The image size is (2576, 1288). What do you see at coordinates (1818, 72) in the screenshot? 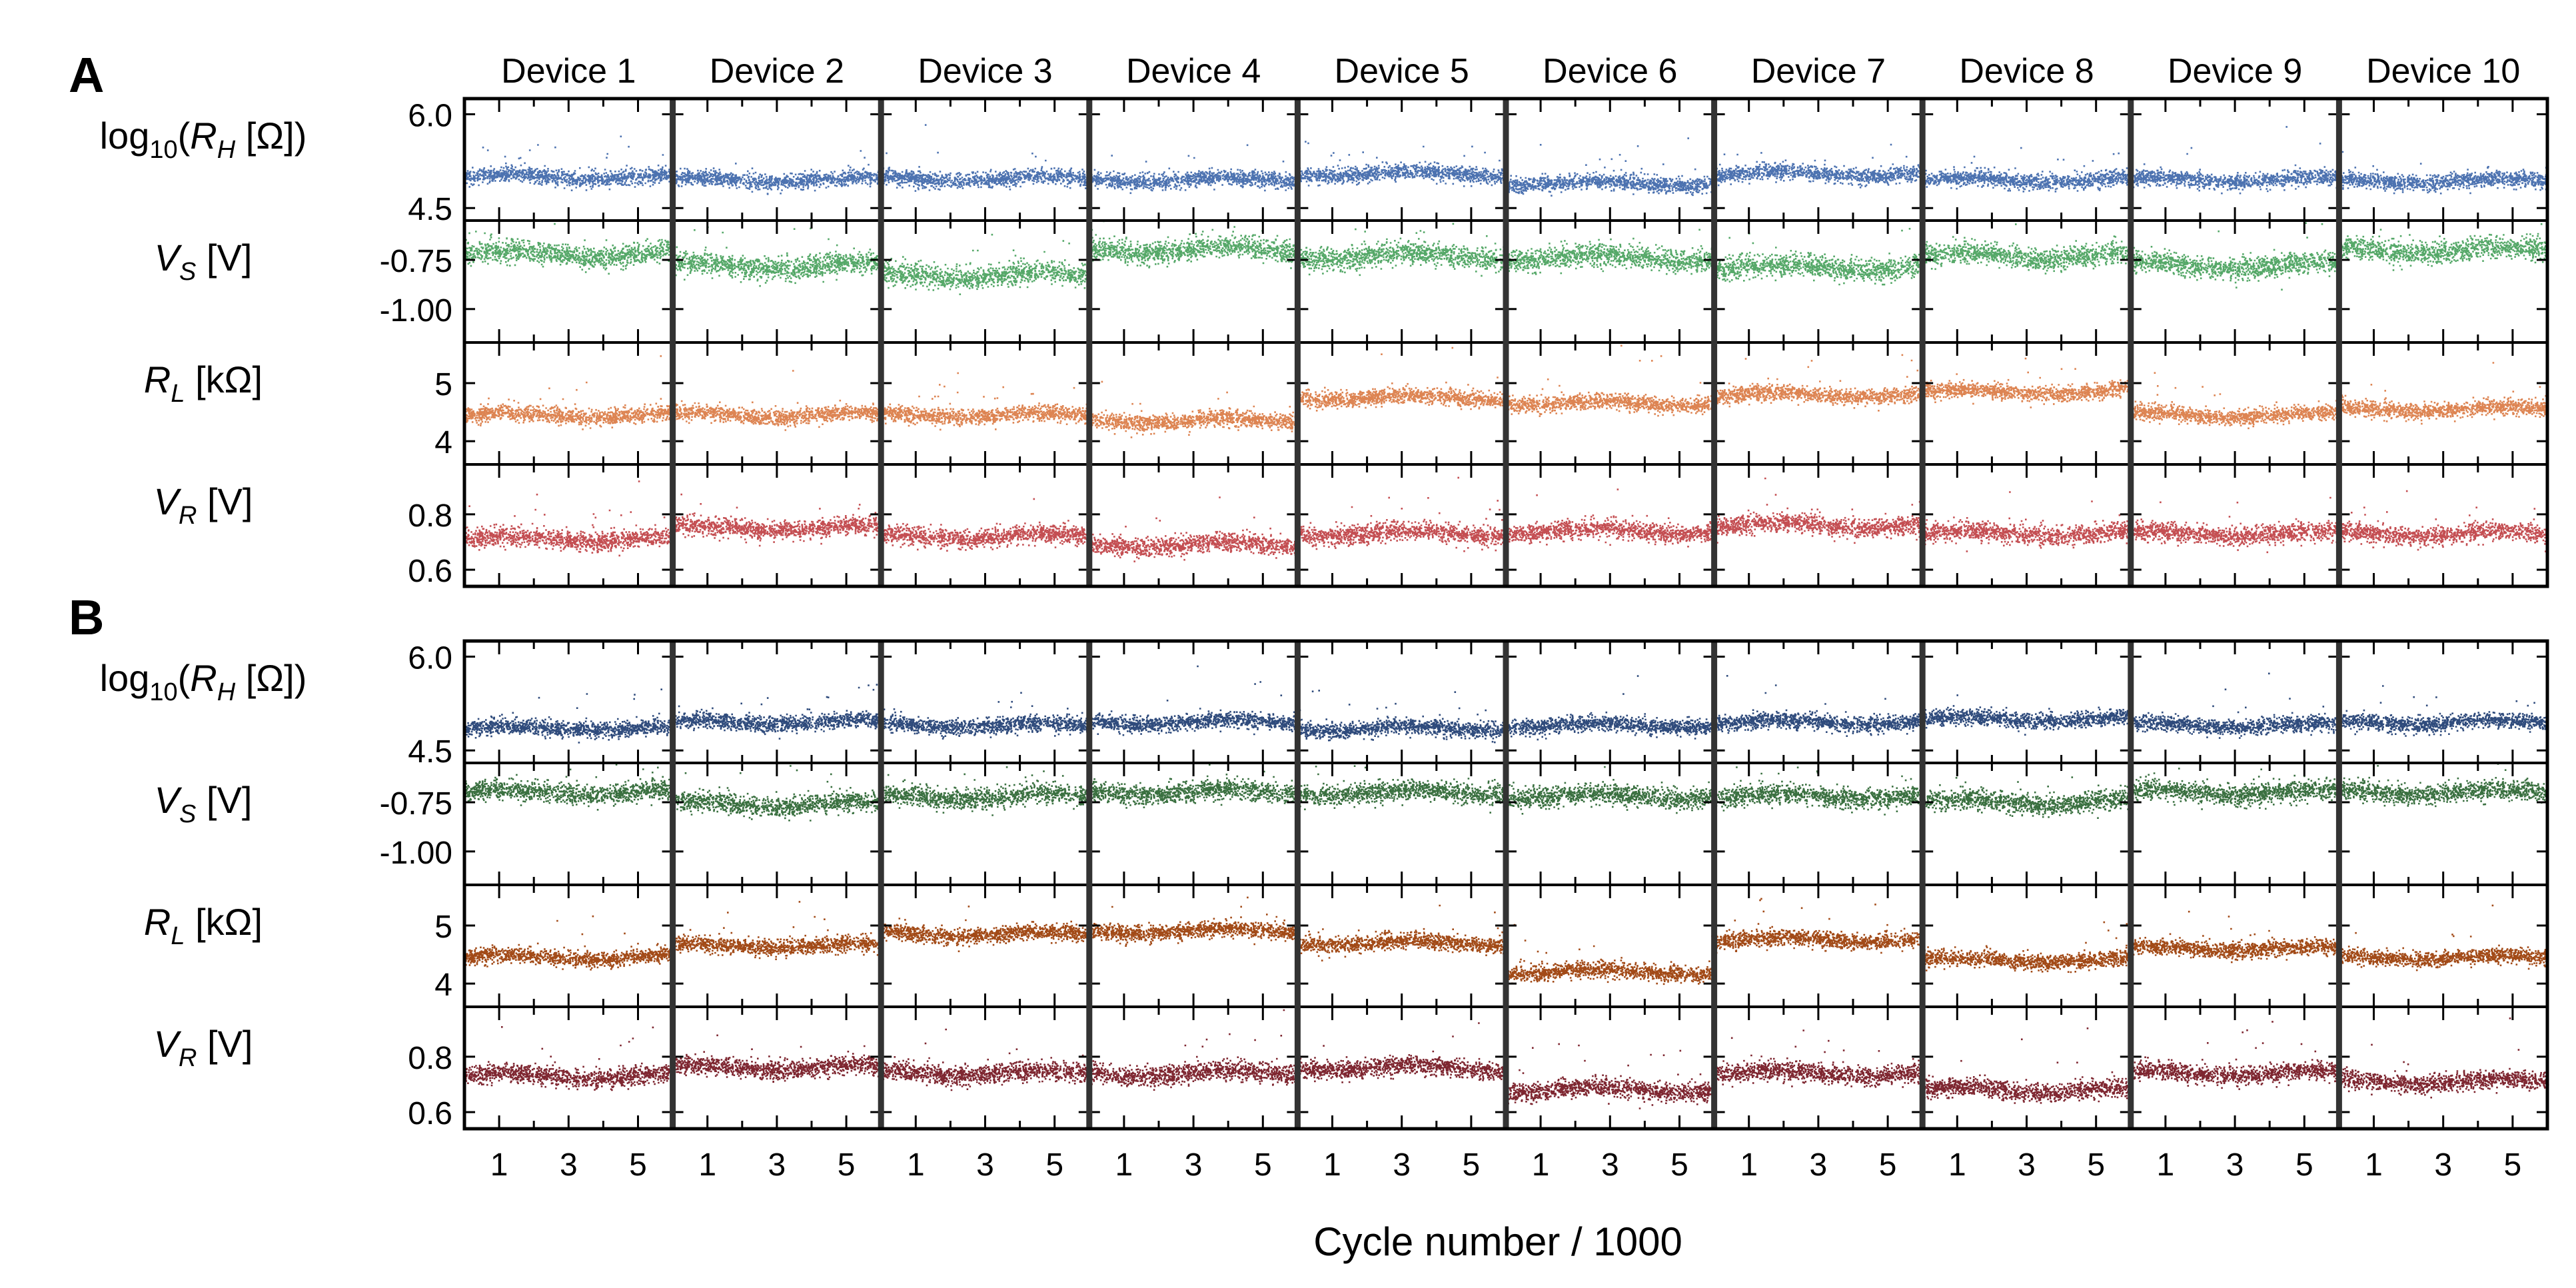
I see `device-title: Device 7` at bounding box center [1818, 72].